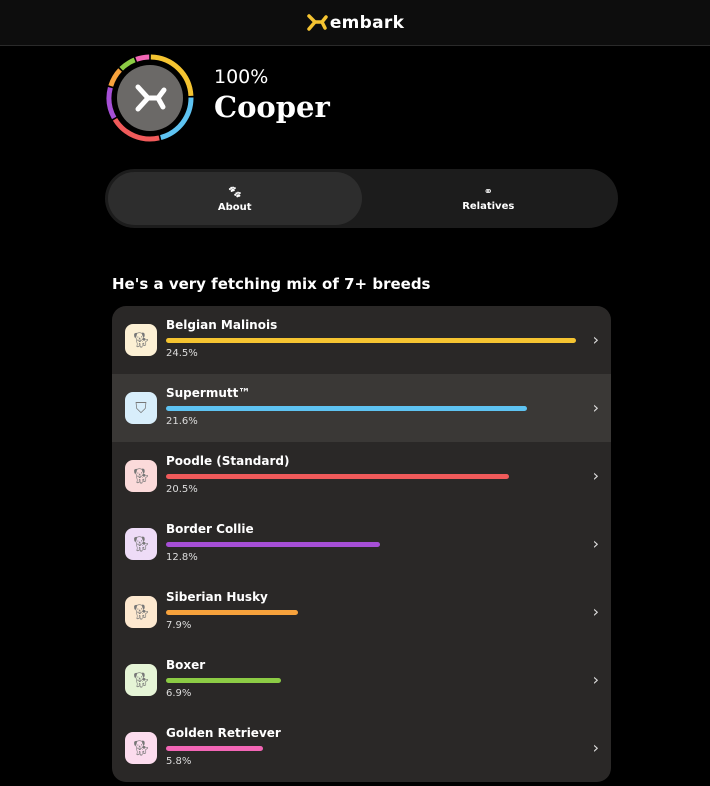 The width and height of the screenshot is (710, 786). I want to click on top-bar: embark, so click(355, 23).